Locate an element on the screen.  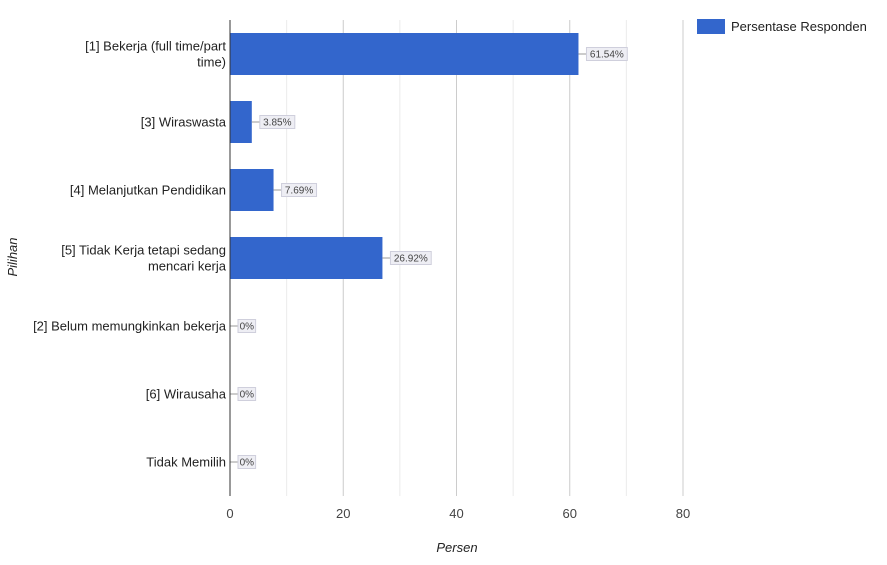
category-label: [1] Bekerja (full time/part time) is located at coordinates (155, 54).